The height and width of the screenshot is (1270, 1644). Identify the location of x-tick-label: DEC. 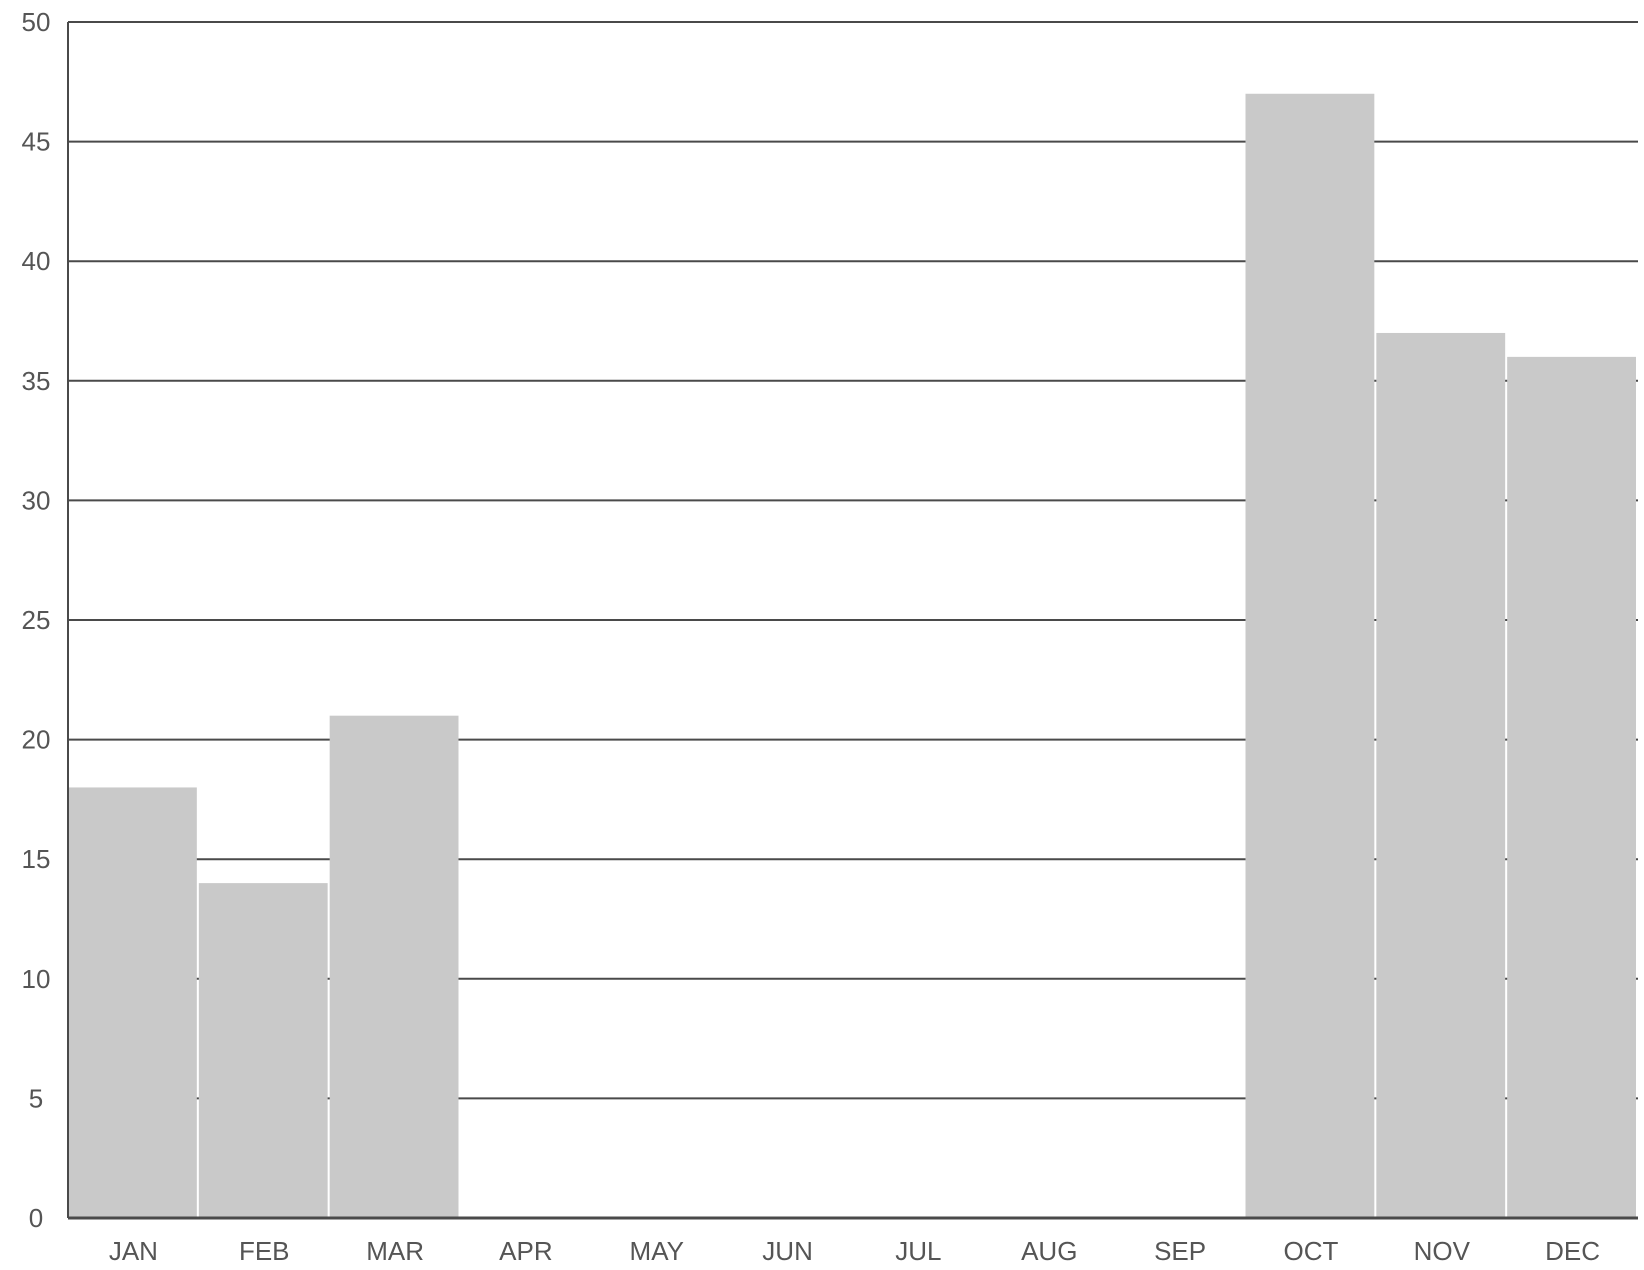
(1572, 1251).